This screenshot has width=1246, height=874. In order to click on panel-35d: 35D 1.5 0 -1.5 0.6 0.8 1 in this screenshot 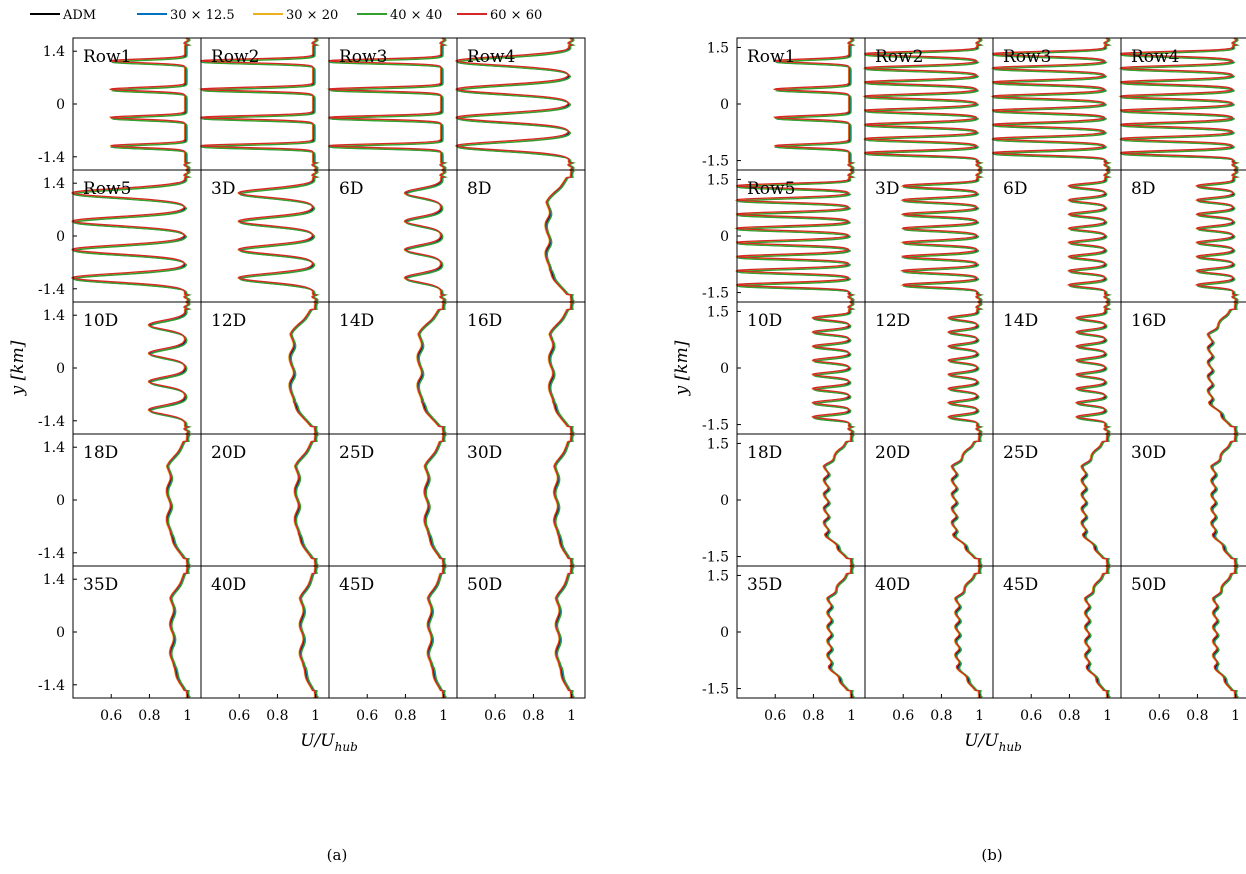, I will do `click(784, 644)`.